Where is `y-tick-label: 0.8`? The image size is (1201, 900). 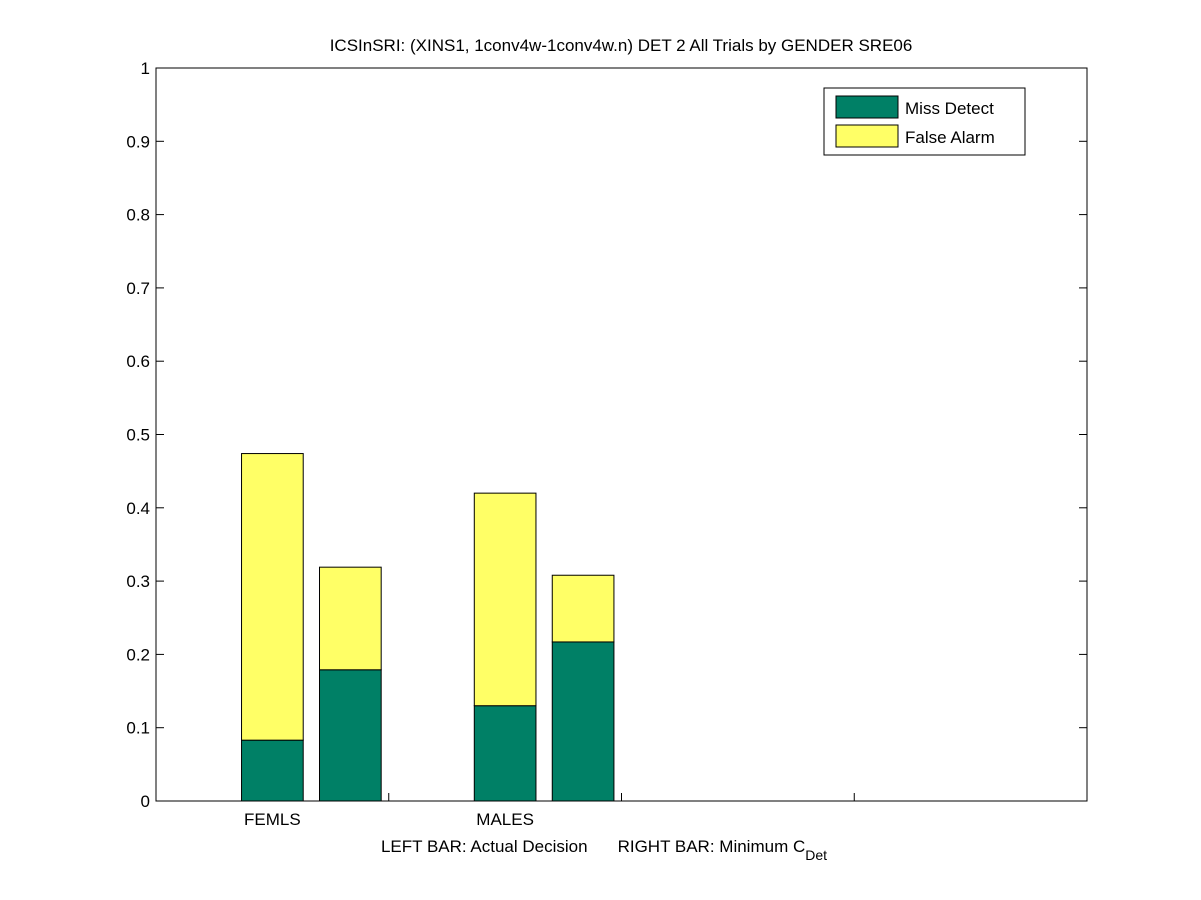 y-tick-label: 0.8 is located at coordinates (138, 215).